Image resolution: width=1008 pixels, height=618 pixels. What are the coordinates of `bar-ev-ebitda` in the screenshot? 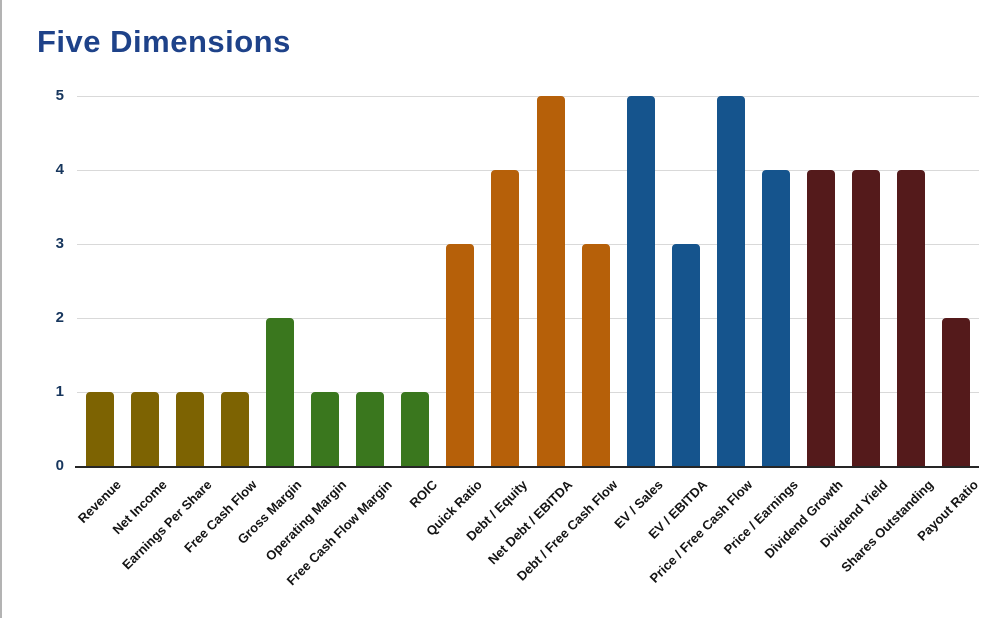 It's located at (685, 355).